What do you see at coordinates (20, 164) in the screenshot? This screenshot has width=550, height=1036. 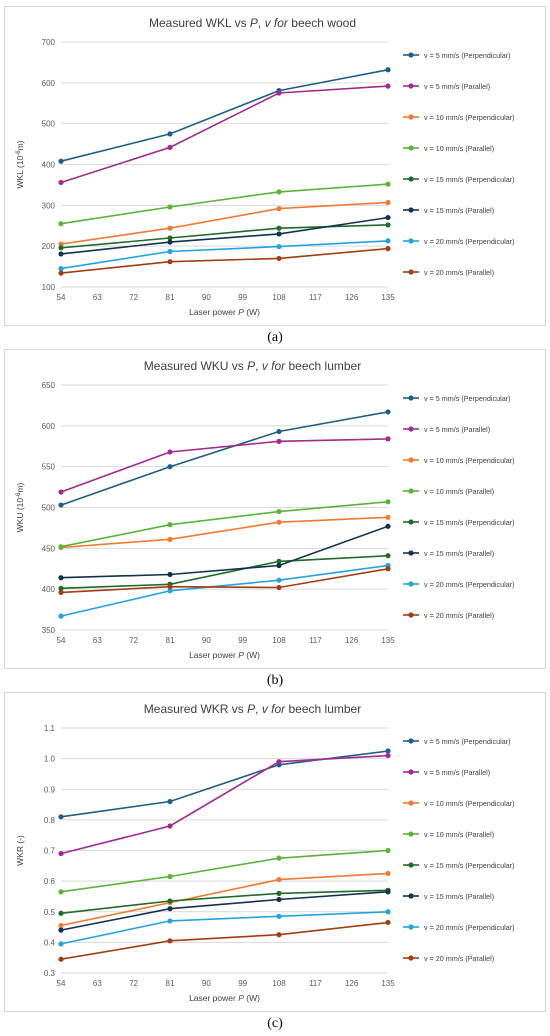 I see `y-axis-label: WKL (10-6m)` at bounding box center [20, 164].